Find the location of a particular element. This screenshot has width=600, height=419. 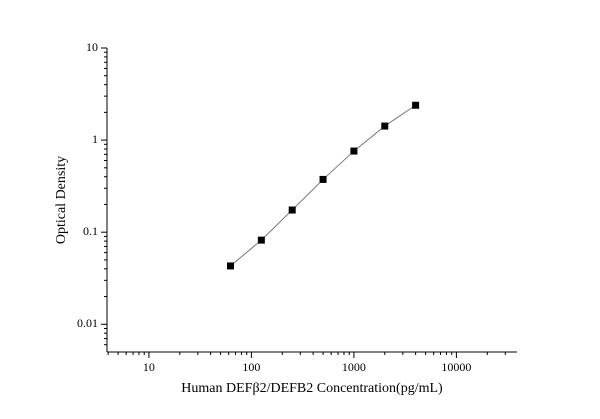

x-tick-label: 10000 is located at coordinates (456, 367).